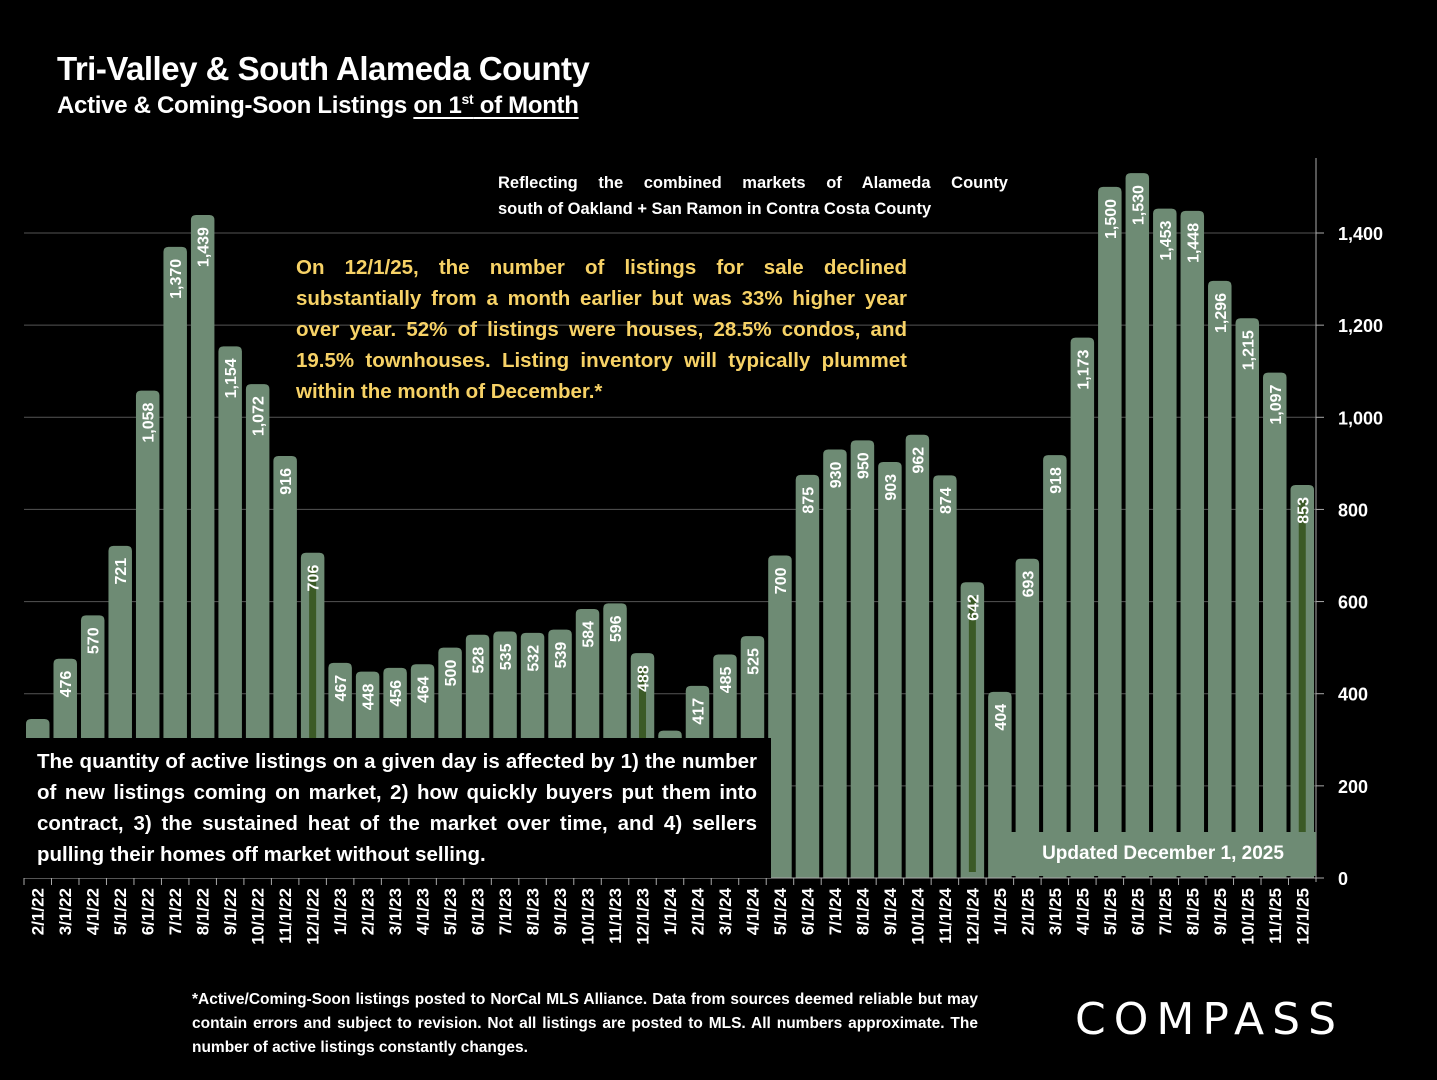  I want to click on bar-value-label: 950, so click(863, 465).